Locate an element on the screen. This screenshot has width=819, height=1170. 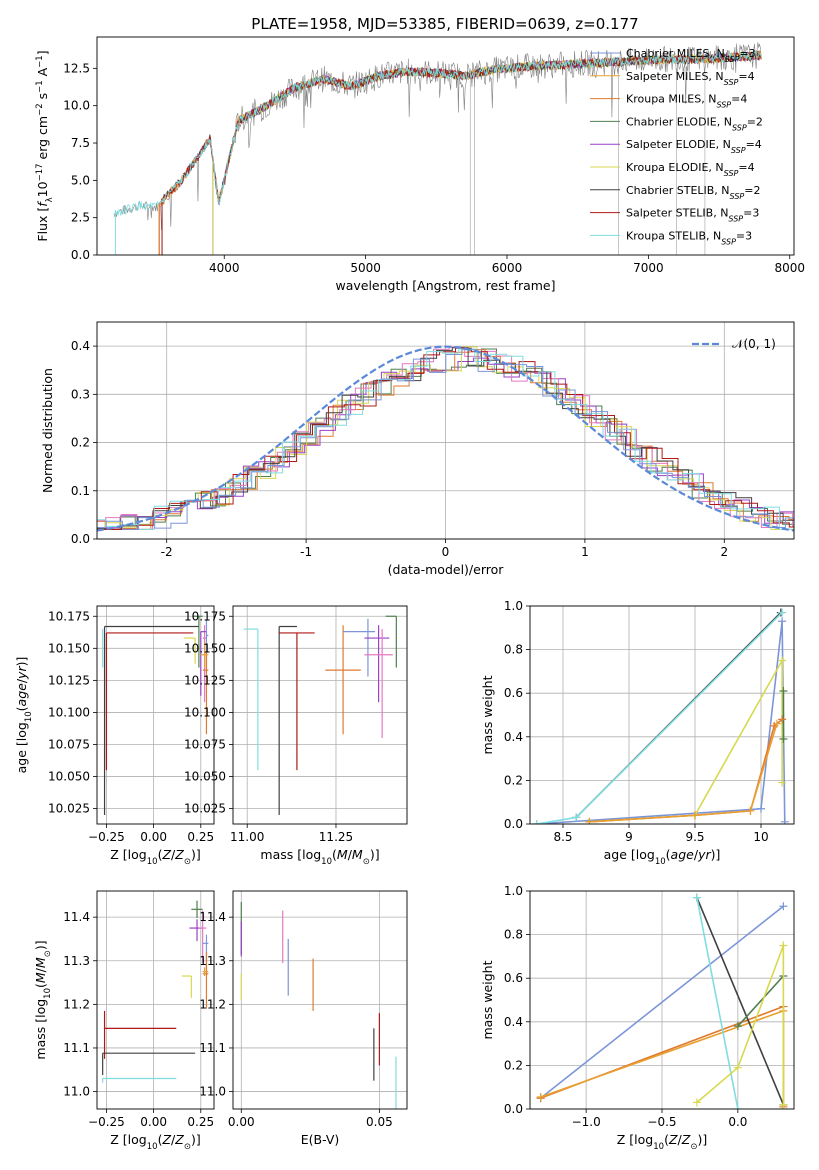
weight-line-kroupa-elodie is located at coordinates (740, 1025).